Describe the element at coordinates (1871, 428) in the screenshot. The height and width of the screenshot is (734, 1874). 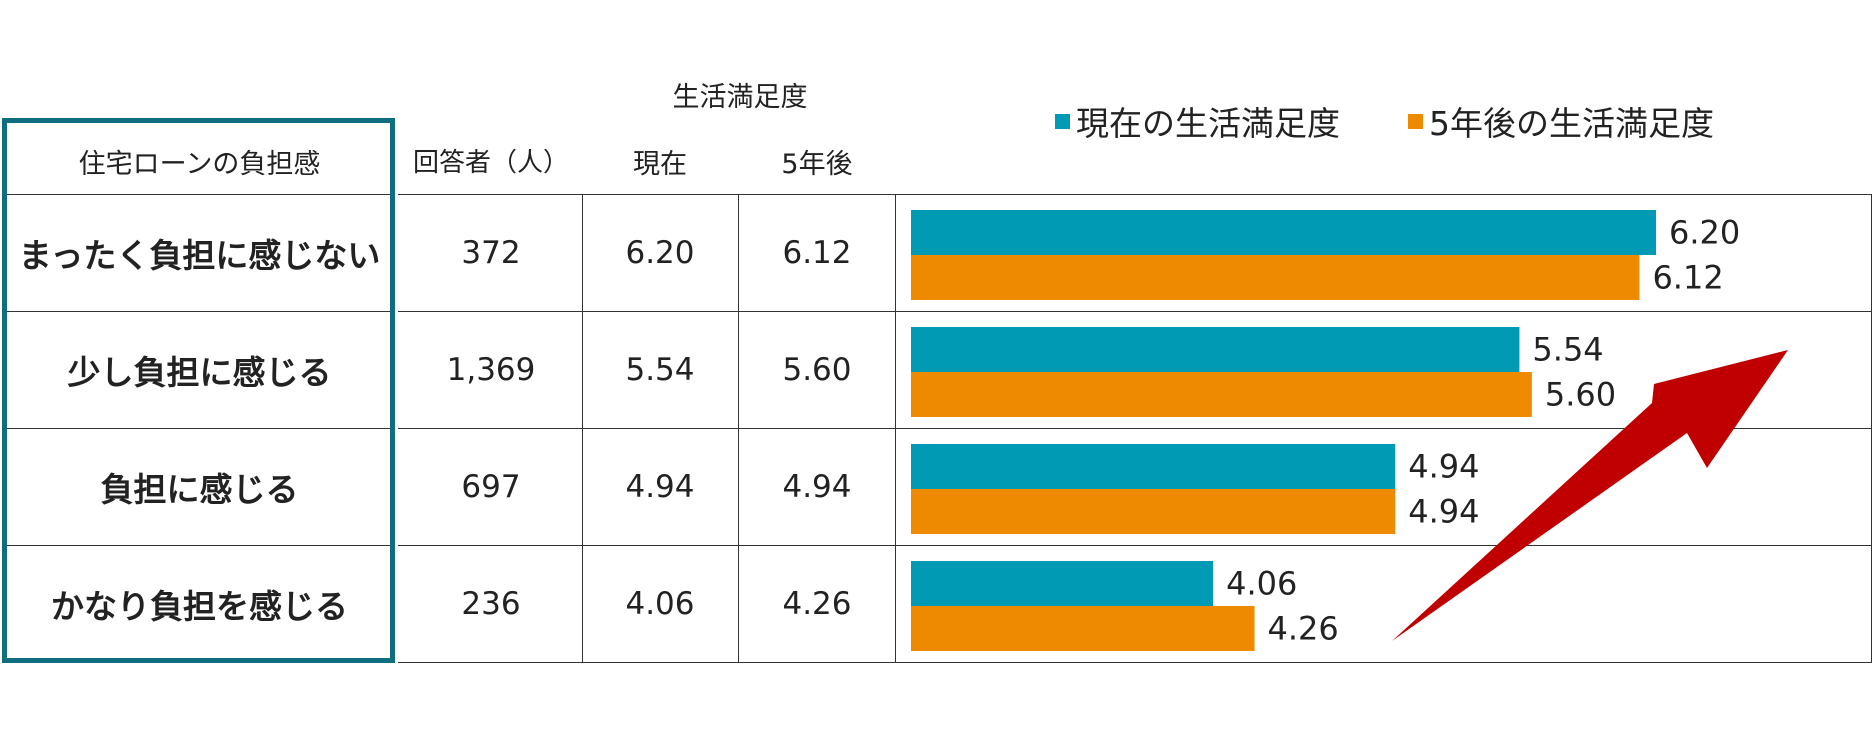
I see `table-right-border` at that location.